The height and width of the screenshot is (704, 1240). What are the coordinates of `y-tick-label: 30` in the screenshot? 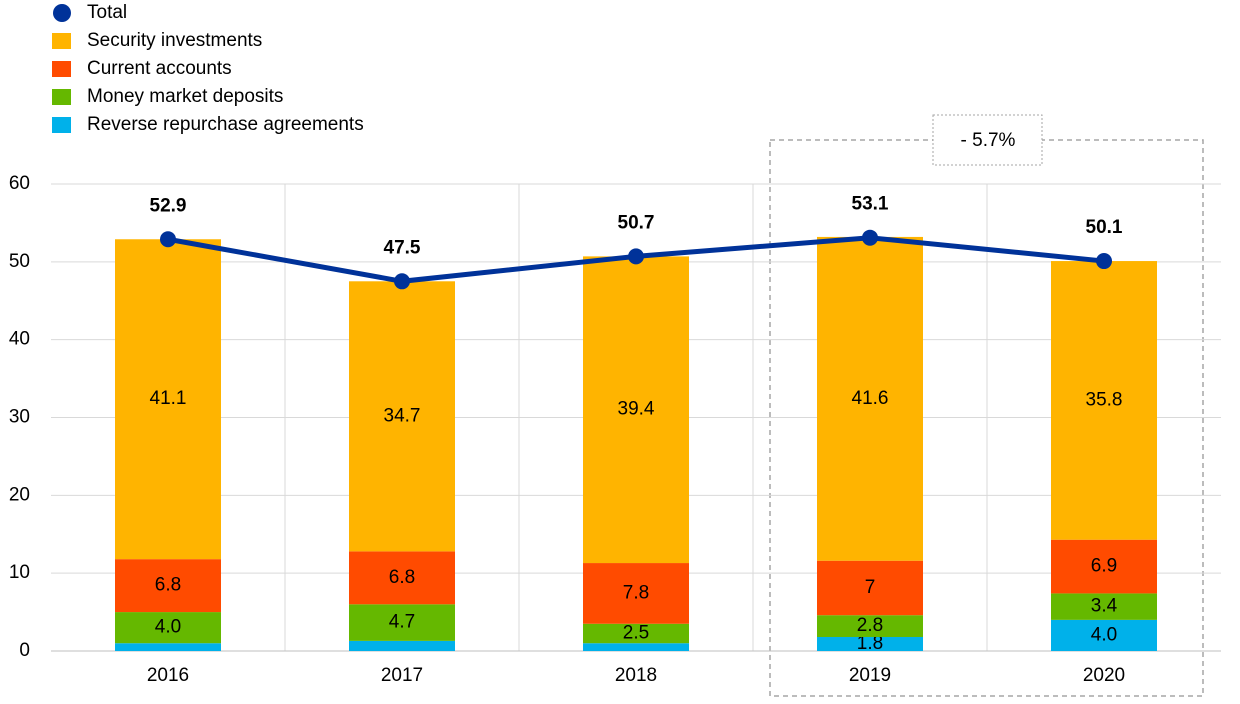 It's located at (19, 417).